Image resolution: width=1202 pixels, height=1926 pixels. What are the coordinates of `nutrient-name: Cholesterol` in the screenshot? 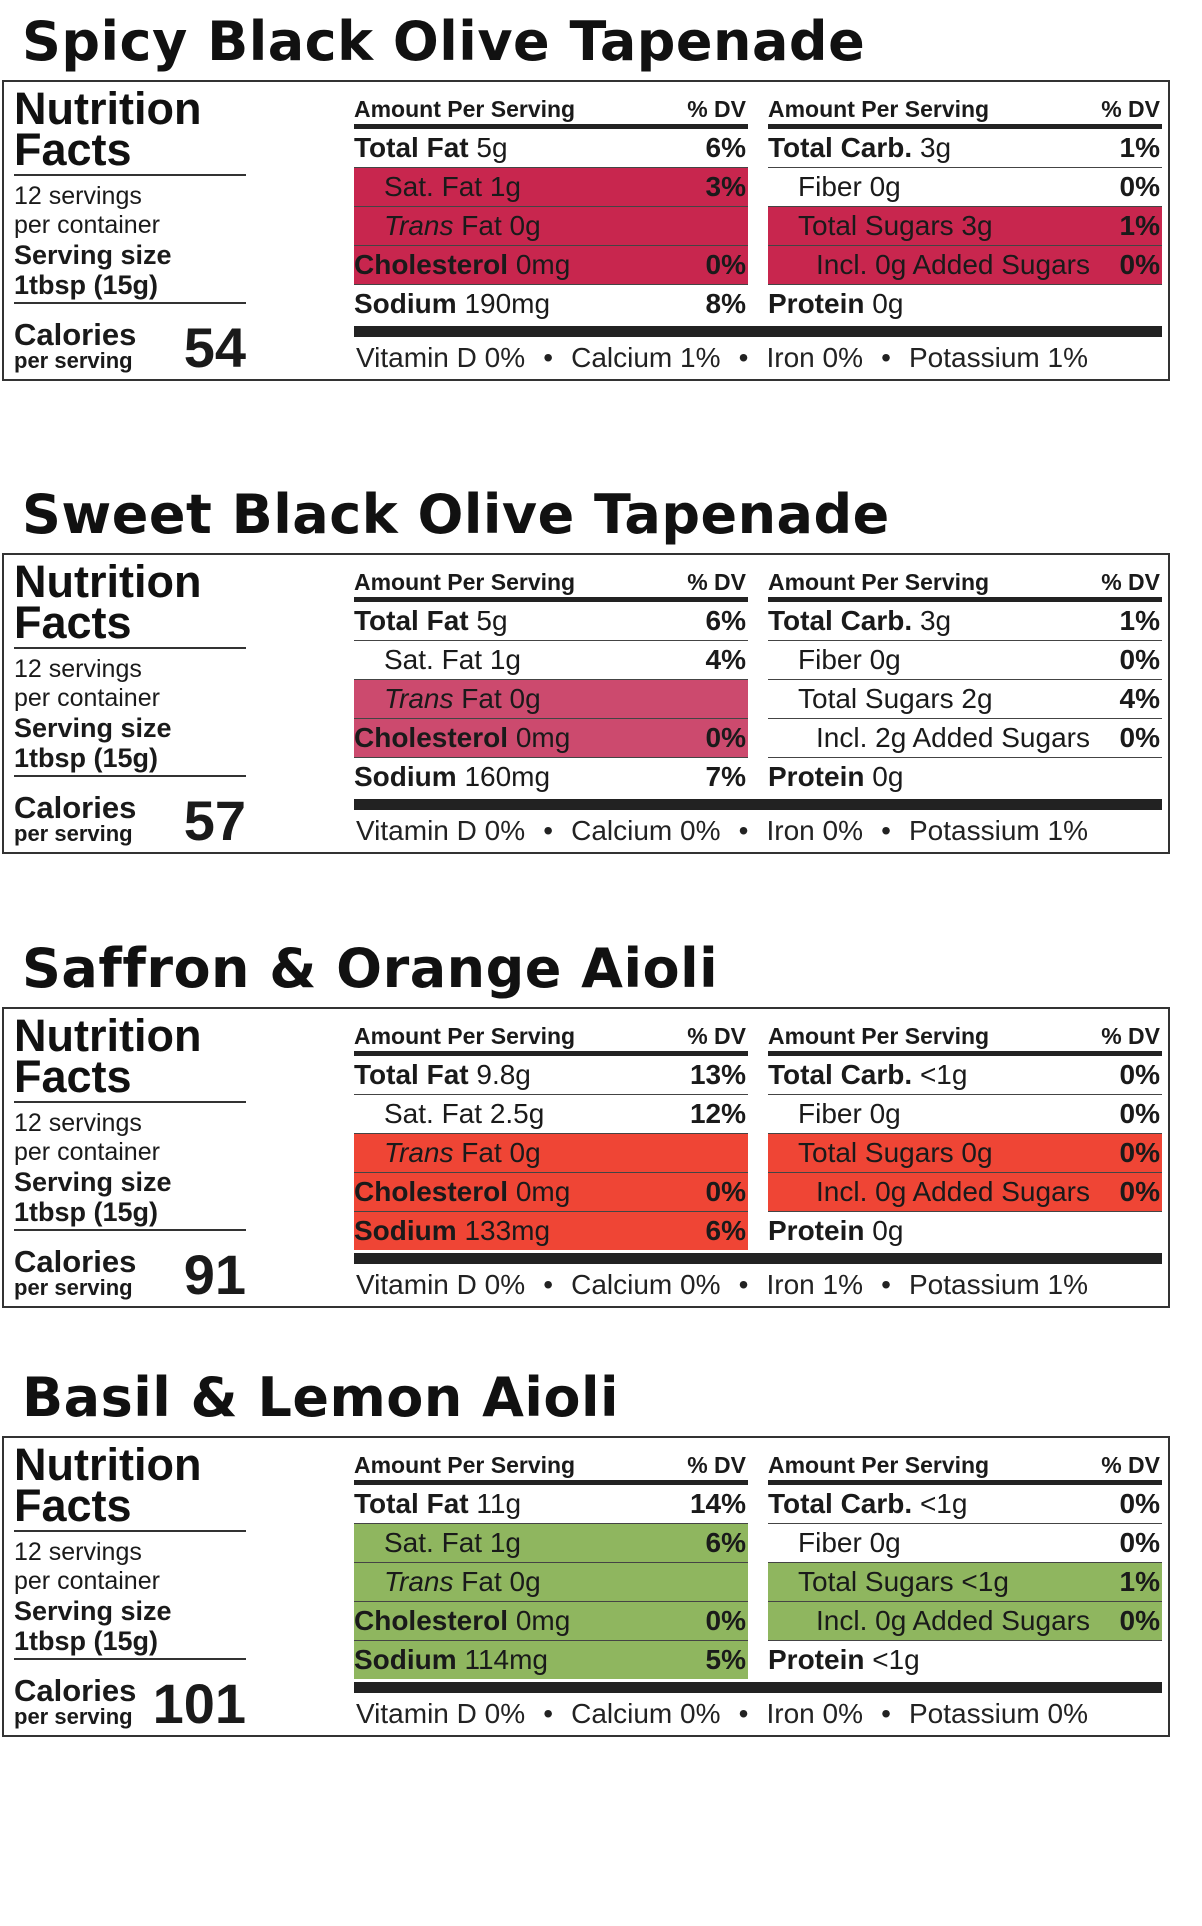 It's located at (431, 737).